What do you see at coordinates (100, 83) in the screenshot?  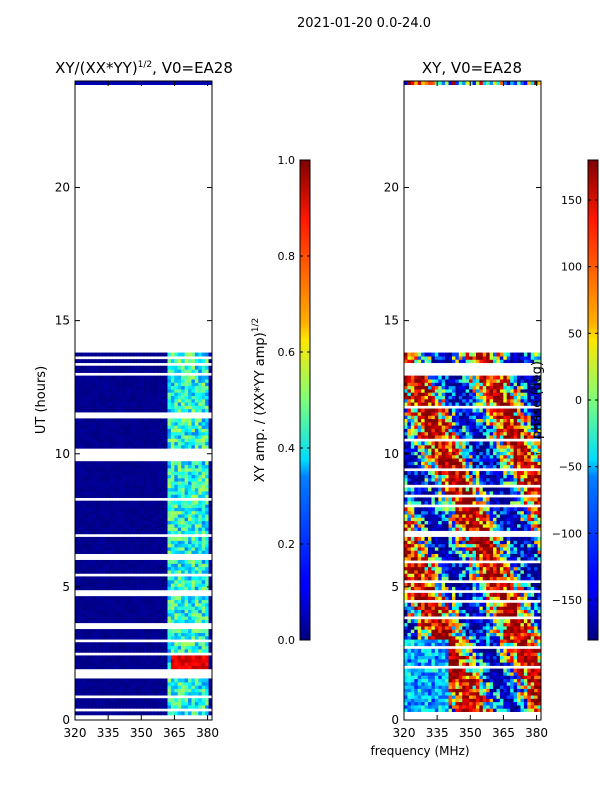 I see `heatmap-top-cell` at bounding box center [100, 83].